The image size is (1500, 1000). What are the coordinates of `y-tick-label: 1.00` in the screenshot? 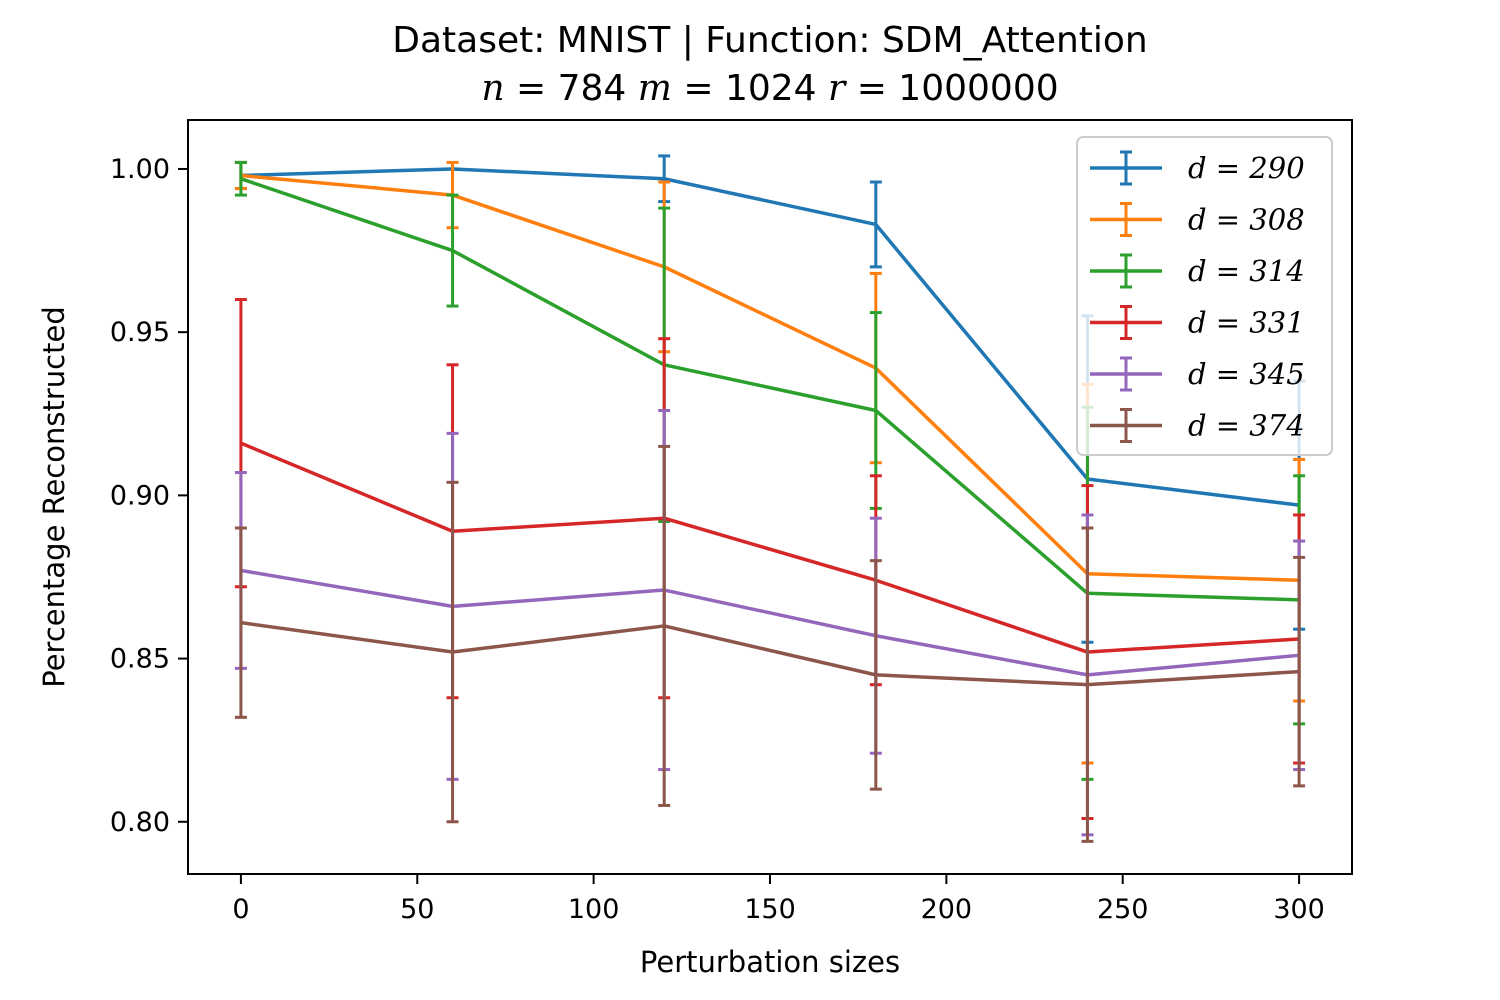 It's located at (140, 169).